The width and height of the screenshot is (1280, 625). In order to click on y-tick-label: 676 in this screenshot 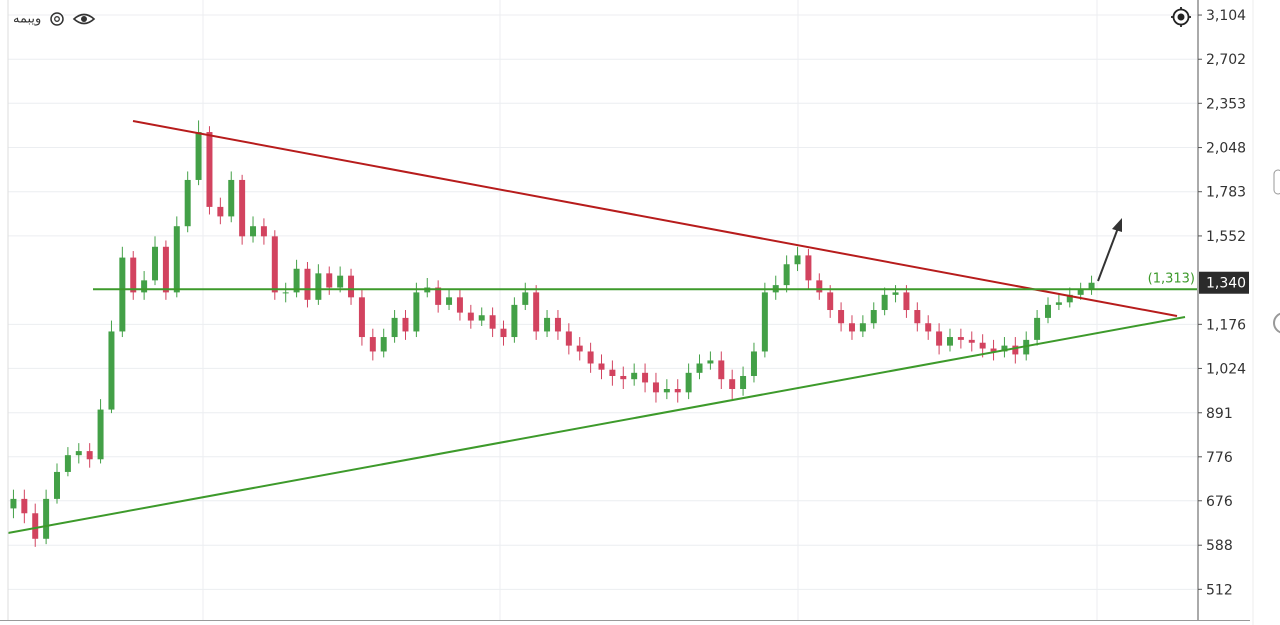, I will do `click(1219, 502)`.